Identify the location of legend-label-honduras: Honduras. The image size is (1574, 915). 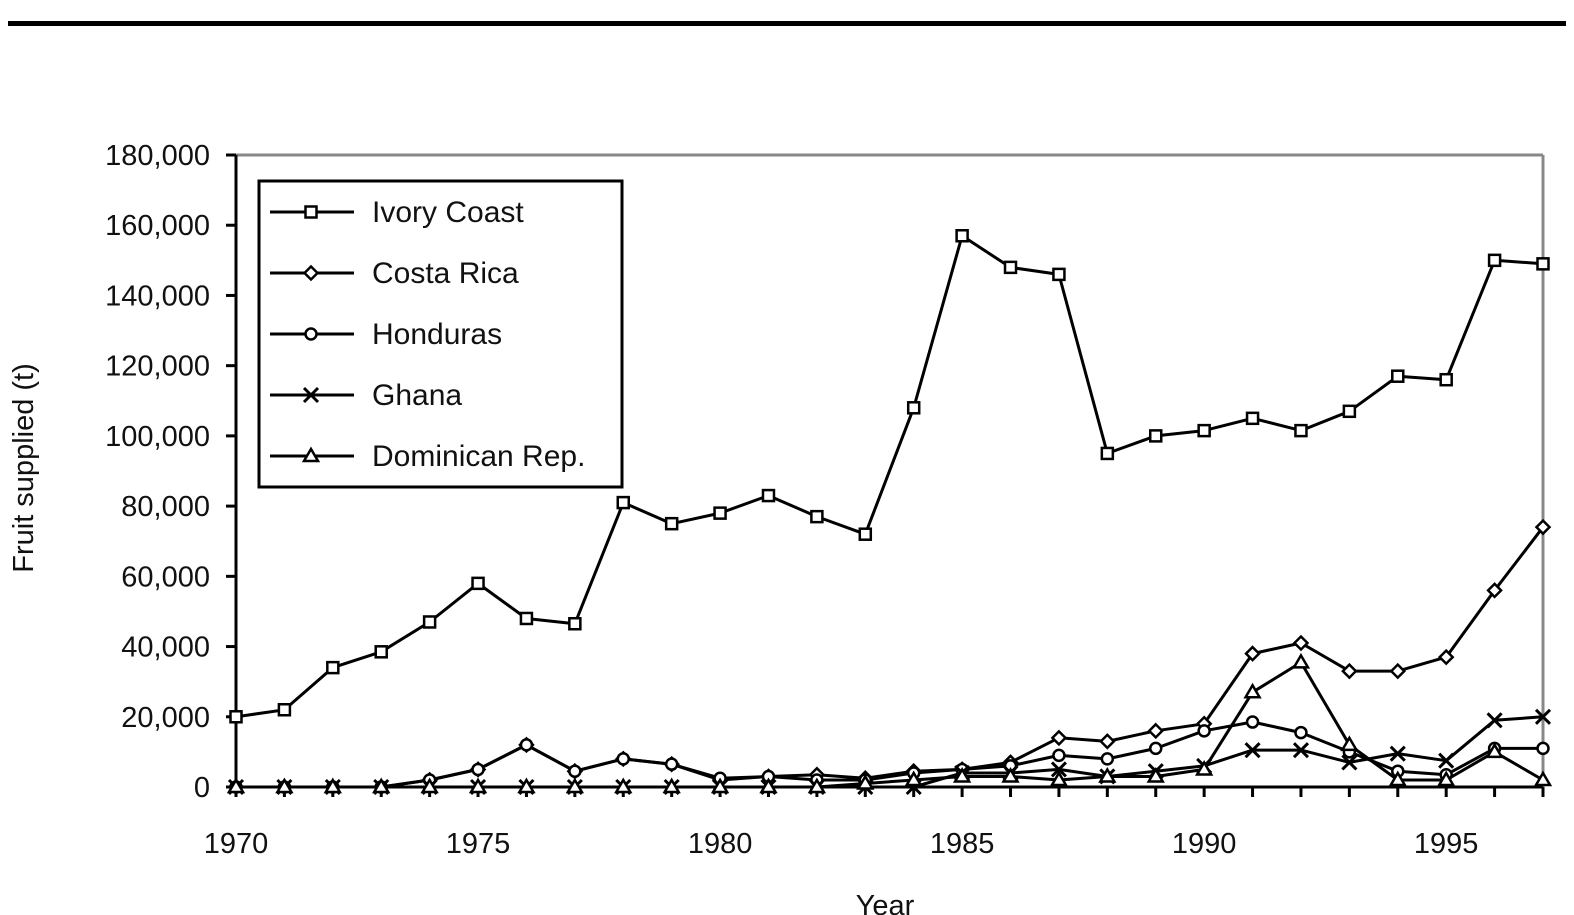
(437, 334).